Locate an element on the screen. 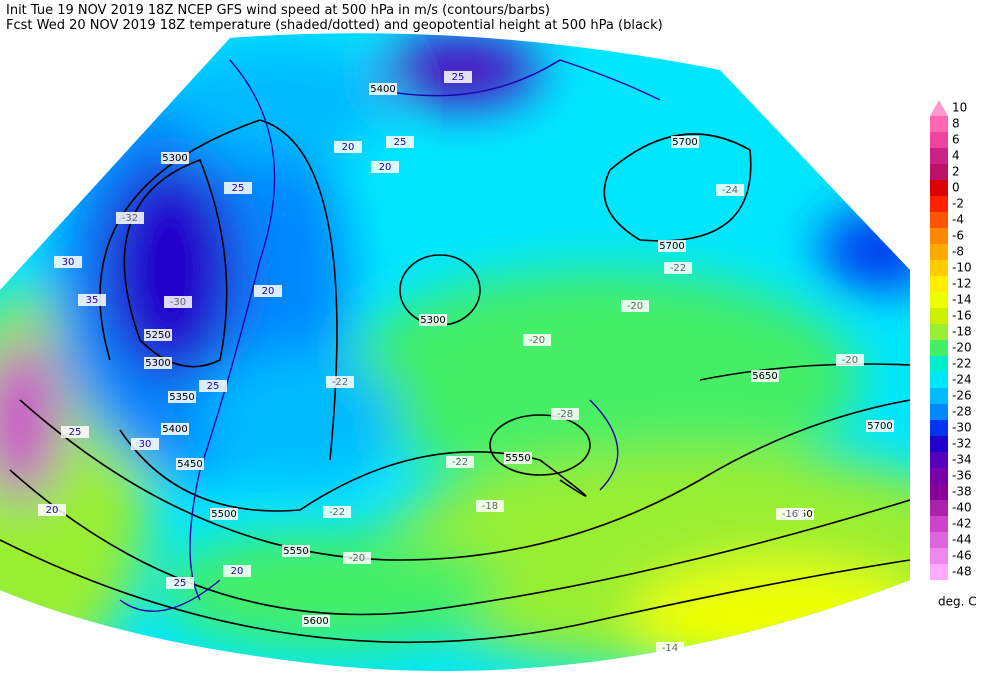 The height and width of the screenshot is (680, 1000). colorbar-label: 0 is located at coordinates (956, 188).